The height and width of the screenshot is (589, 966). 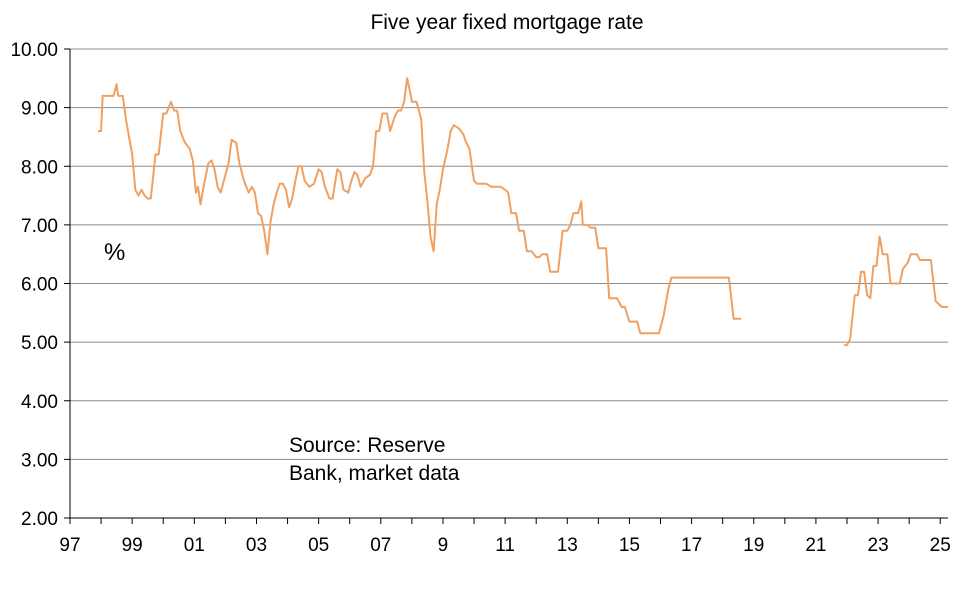 What do you see at coordinates (39, 109) in the screenshot?
I see `y-tick-label: 9.00` at bounding box center [39, 109].